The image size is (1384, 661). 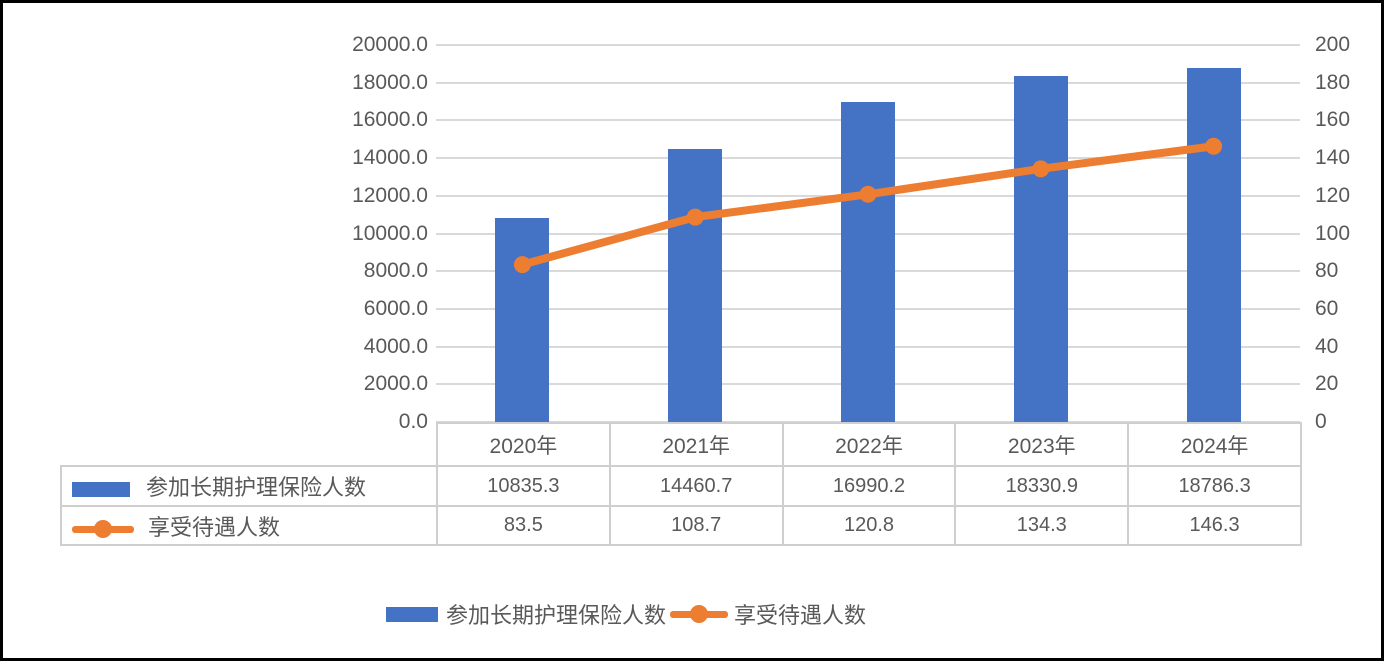 I want to click on table-value-cell: 146.3, so click(x=1214, y=525).